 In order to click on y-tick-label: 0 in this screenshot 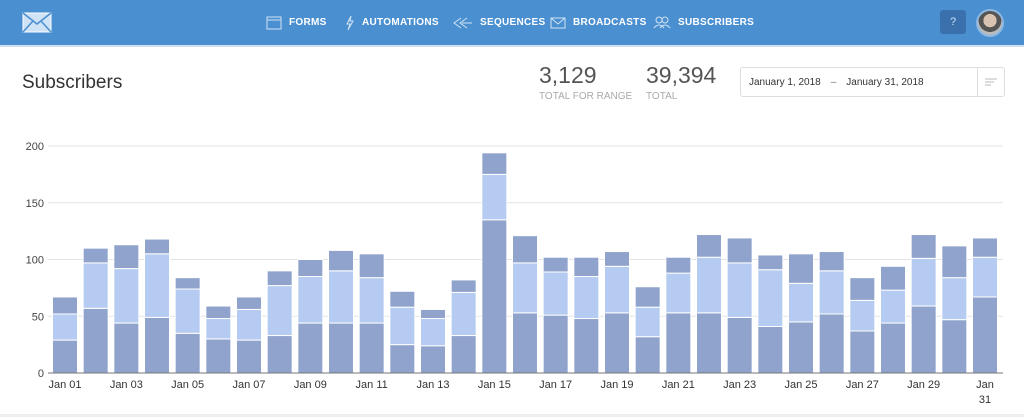, I will do `click(41, 374)`.